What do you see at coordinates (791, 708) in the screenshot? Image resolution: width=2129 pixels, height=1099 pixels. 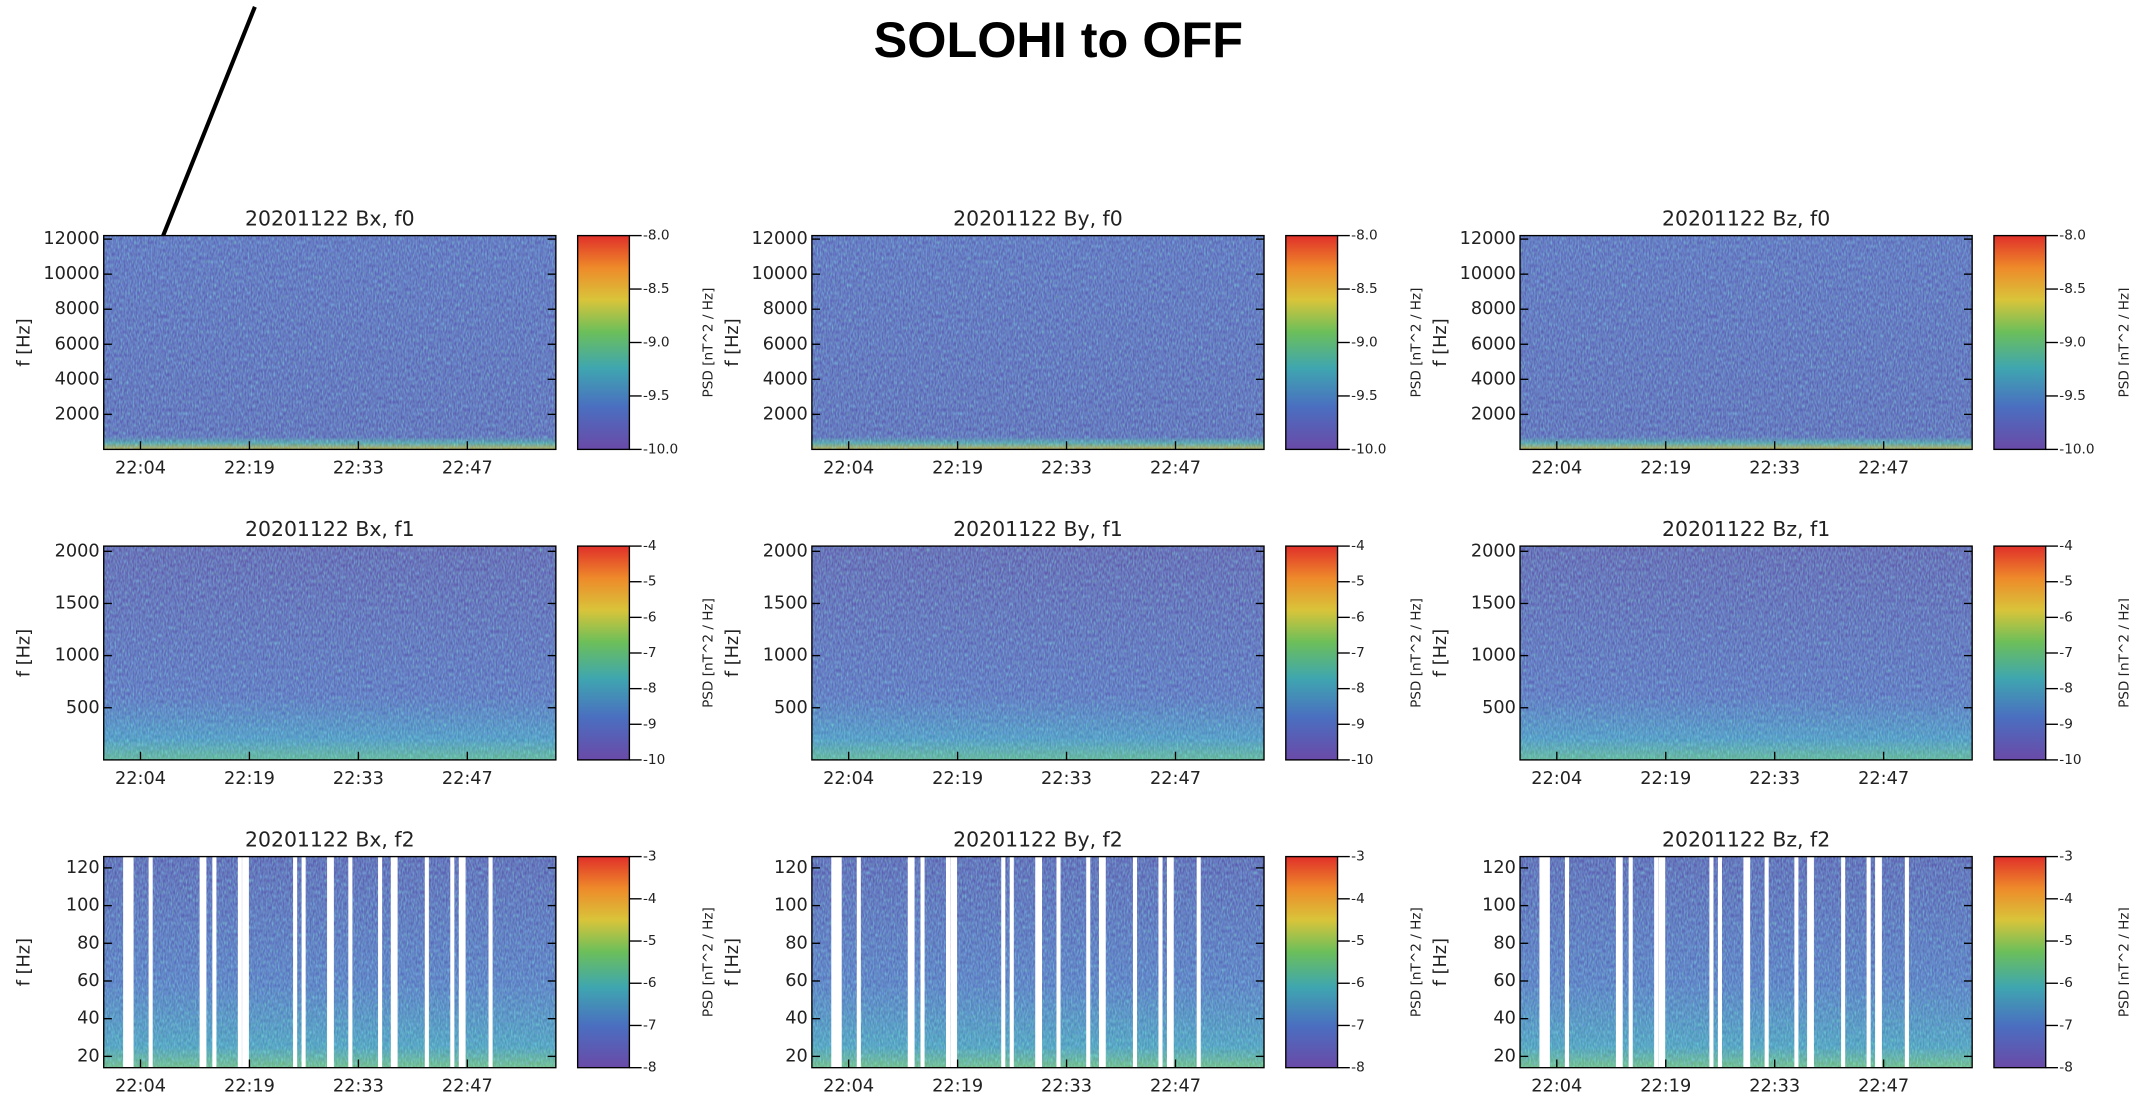 I see `y-tick-label: 500` at bounding box center [791, 708].